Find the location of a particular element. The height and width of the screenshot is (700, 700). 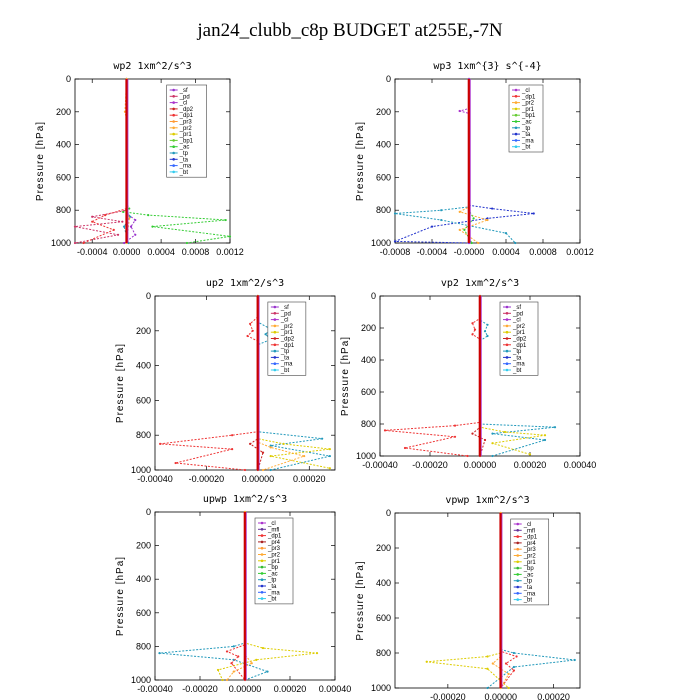

x-tick-label: 0.0008 is located at coordinates (543, 252).